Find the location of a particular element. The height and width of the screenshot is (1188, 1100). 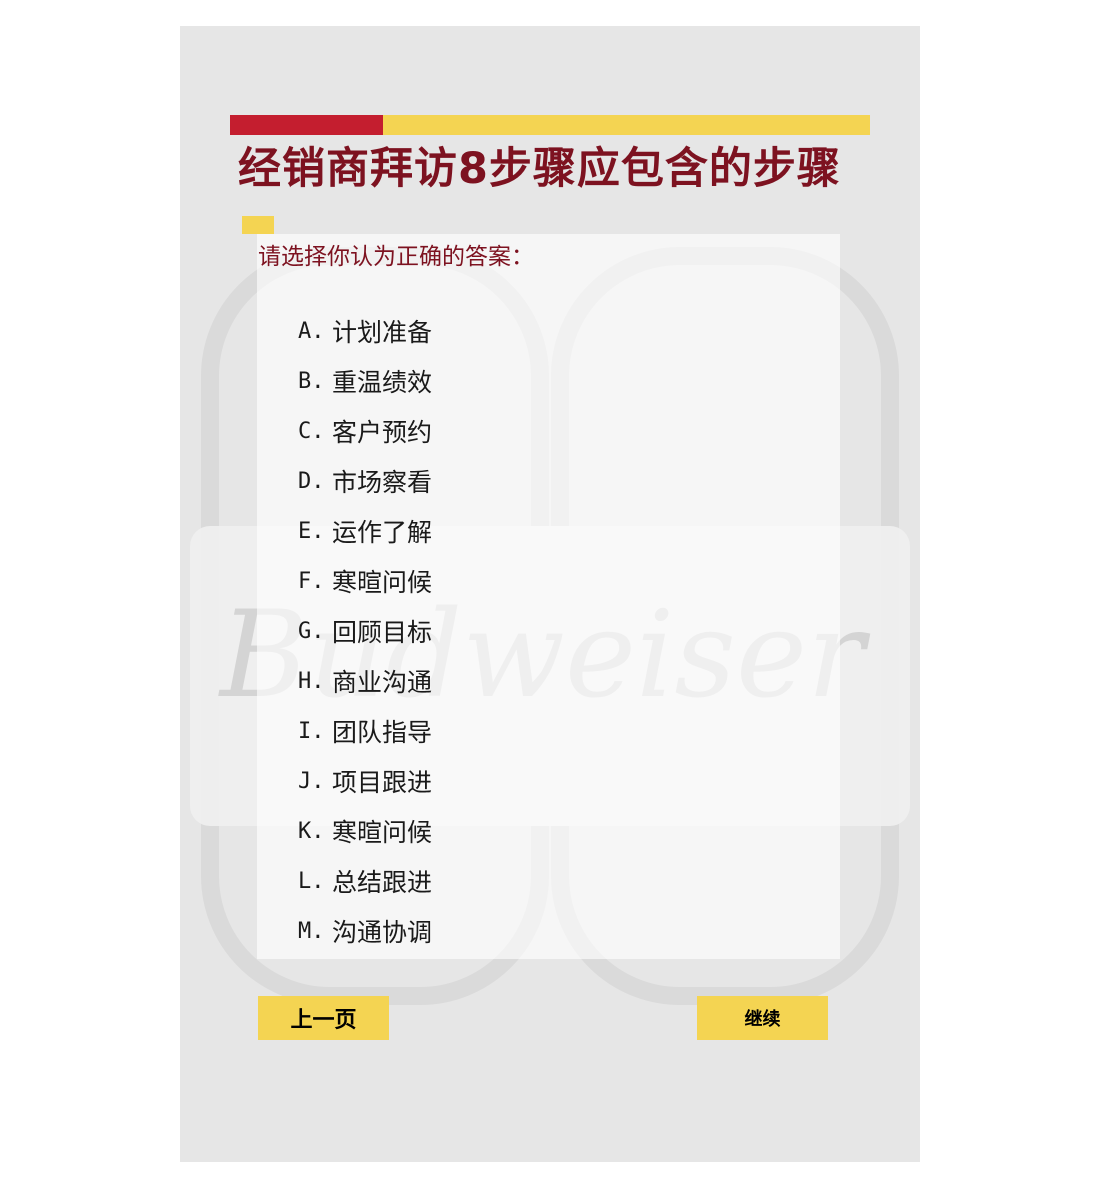

option-key: A. is located at coordinates (311, 331).